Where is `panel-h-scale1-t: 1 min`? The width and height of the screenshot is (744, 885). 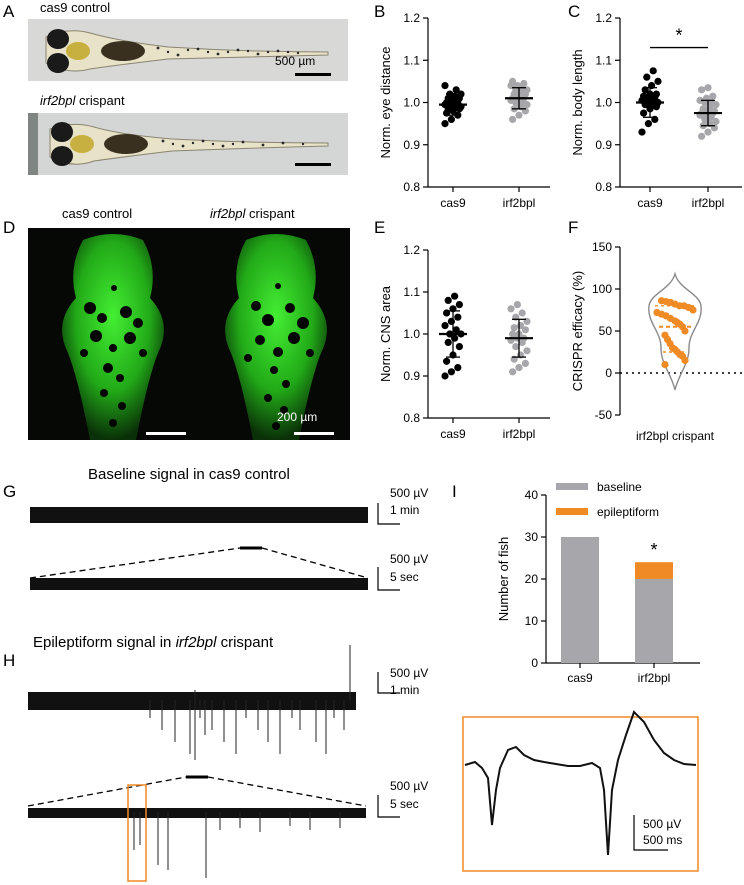
panel-h-scale1-t: 1 min is located at coordinates (405, 690).